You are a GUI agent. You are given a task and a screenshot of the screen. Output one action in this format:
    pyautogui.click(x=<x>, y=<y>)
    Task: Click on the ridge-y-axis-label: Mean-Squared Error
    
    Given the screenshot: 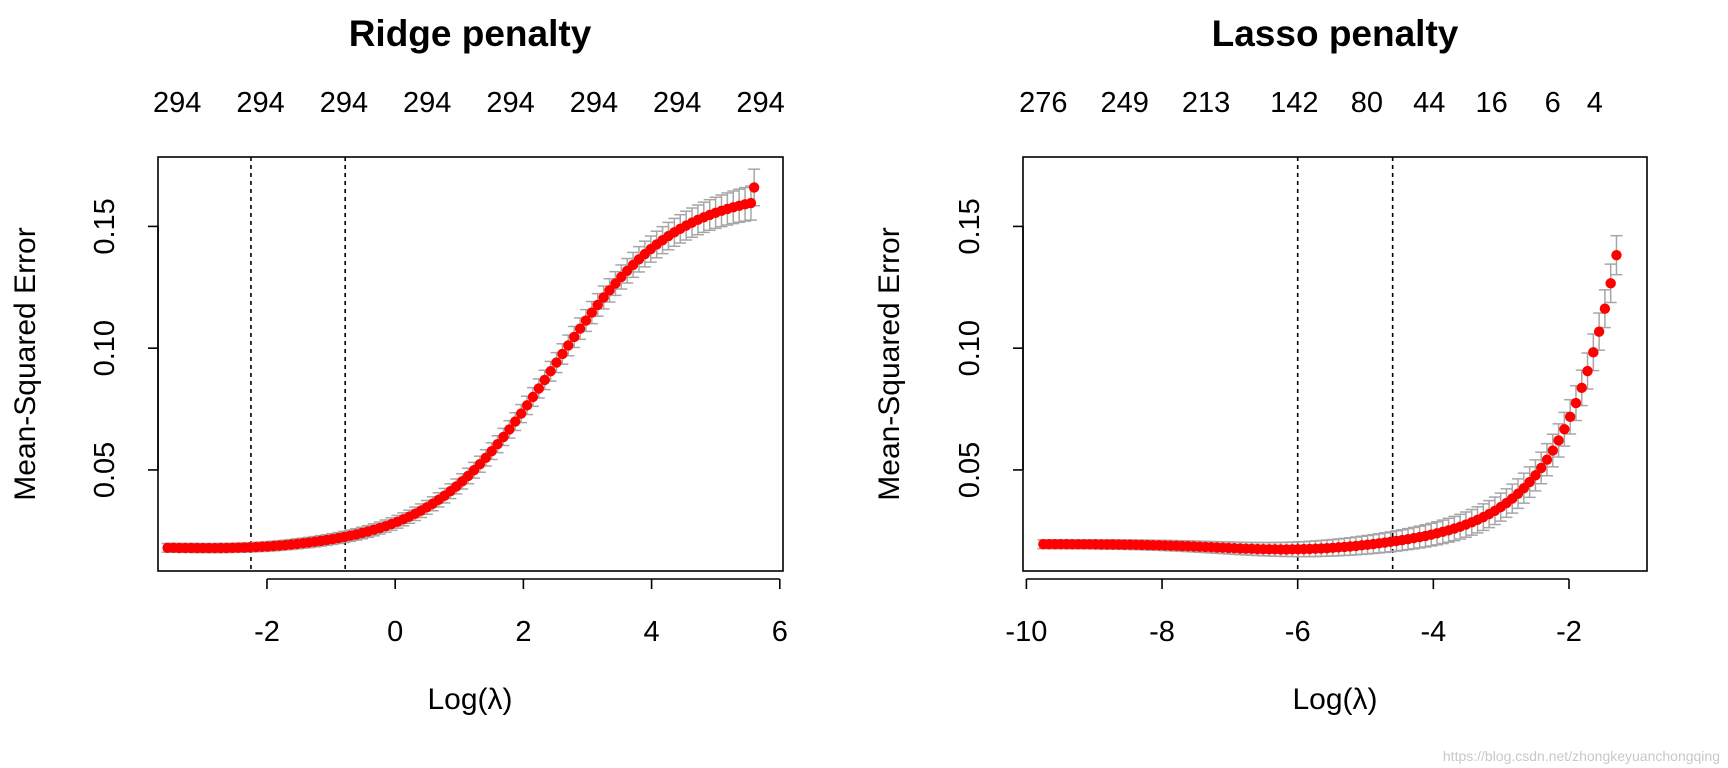 What is the action you would take?
    pyautogui.click(x=25, y=363)
    